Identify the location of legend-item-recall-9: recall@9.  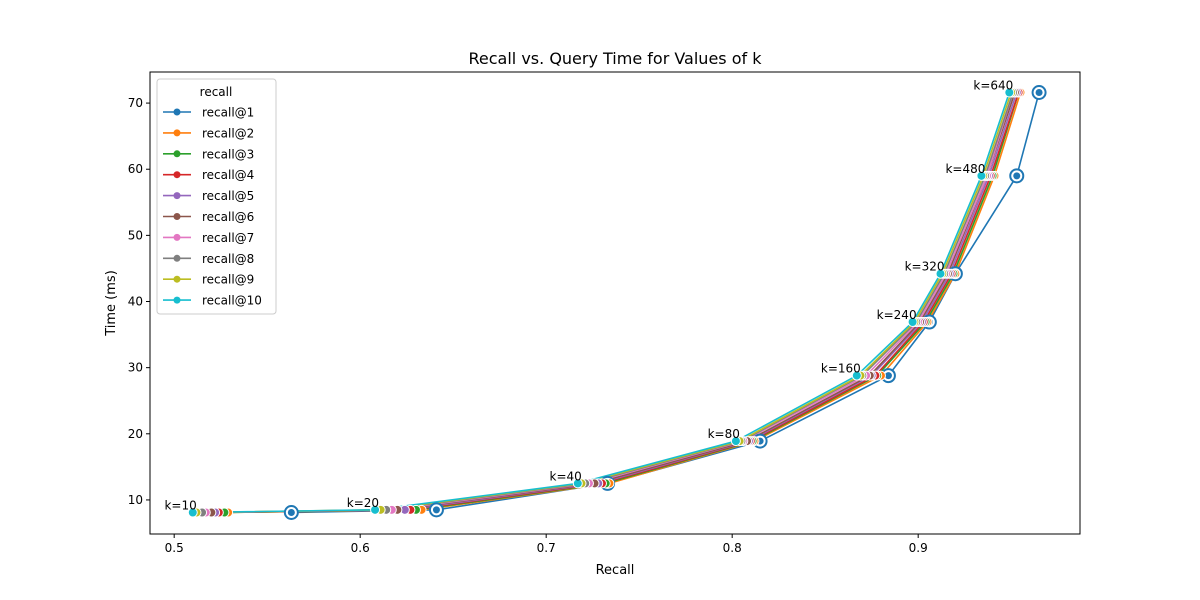
(228, 280).